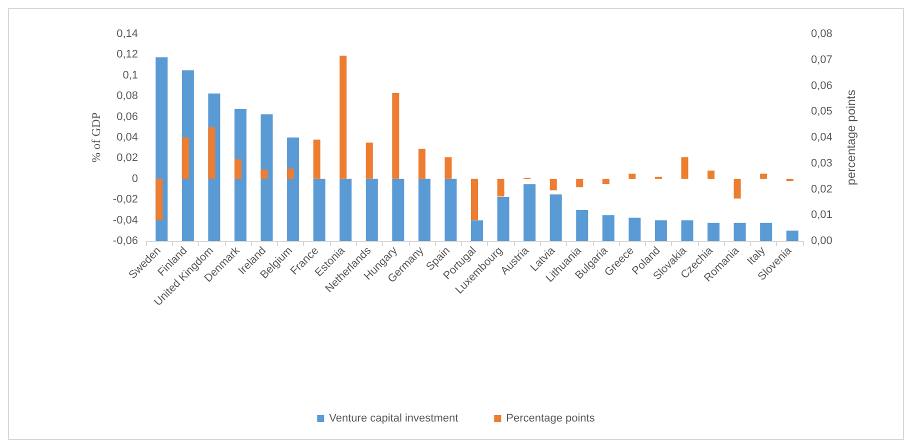 Image resolution: width=912 pixels, height=448 pixels. I want to click on y2-tick-label: 0,06, so click(821, 86).